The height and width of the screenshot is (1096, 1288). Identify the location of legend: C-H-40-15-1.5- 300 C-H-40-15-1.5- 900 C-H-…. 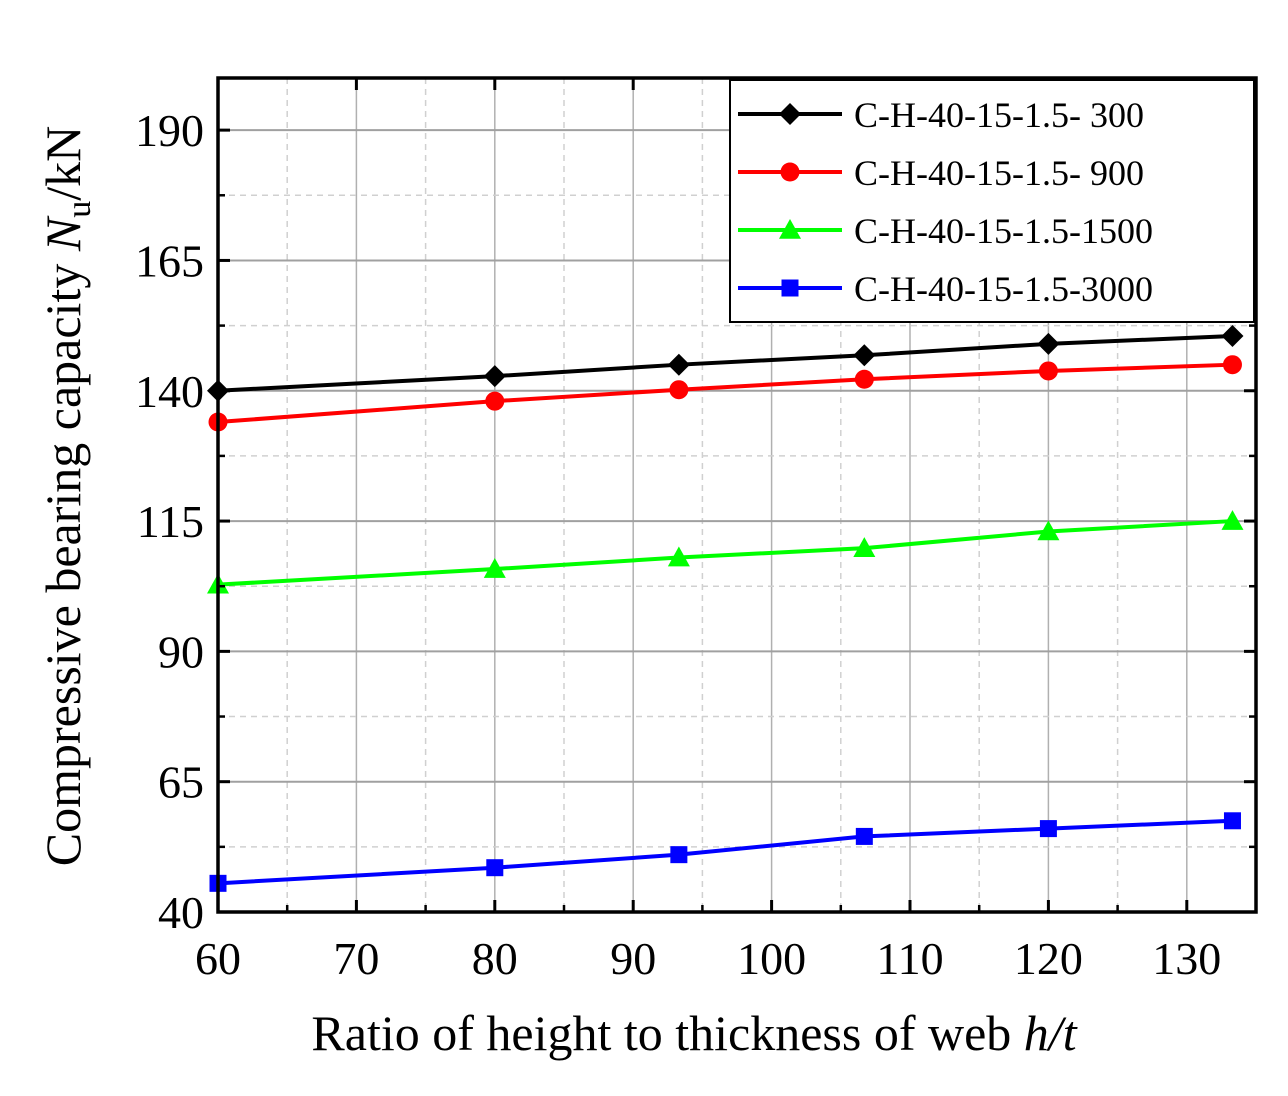
(992, 201).